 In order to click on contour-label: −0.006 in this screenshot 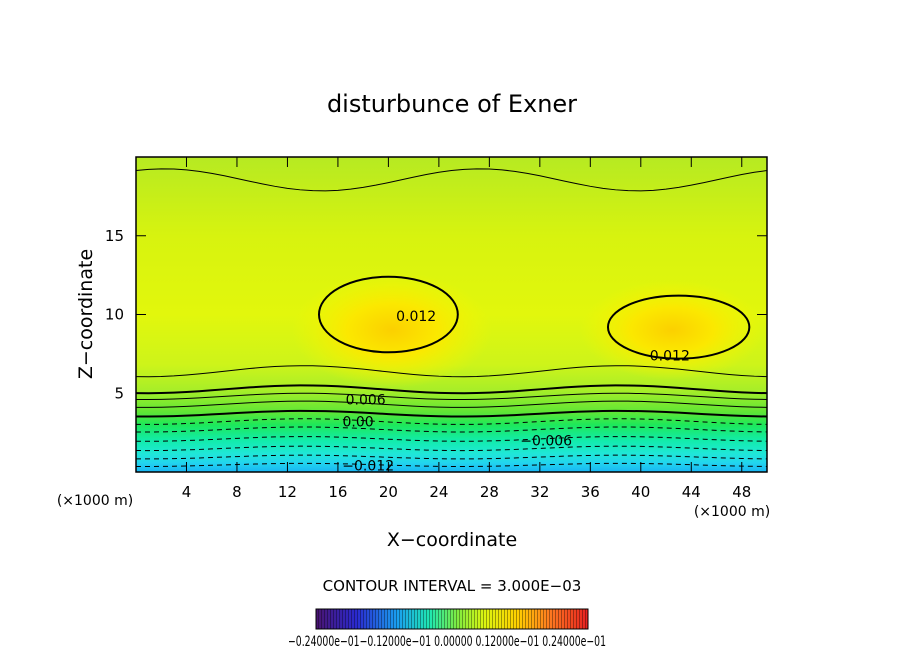, I will do `click(546, 442)`.